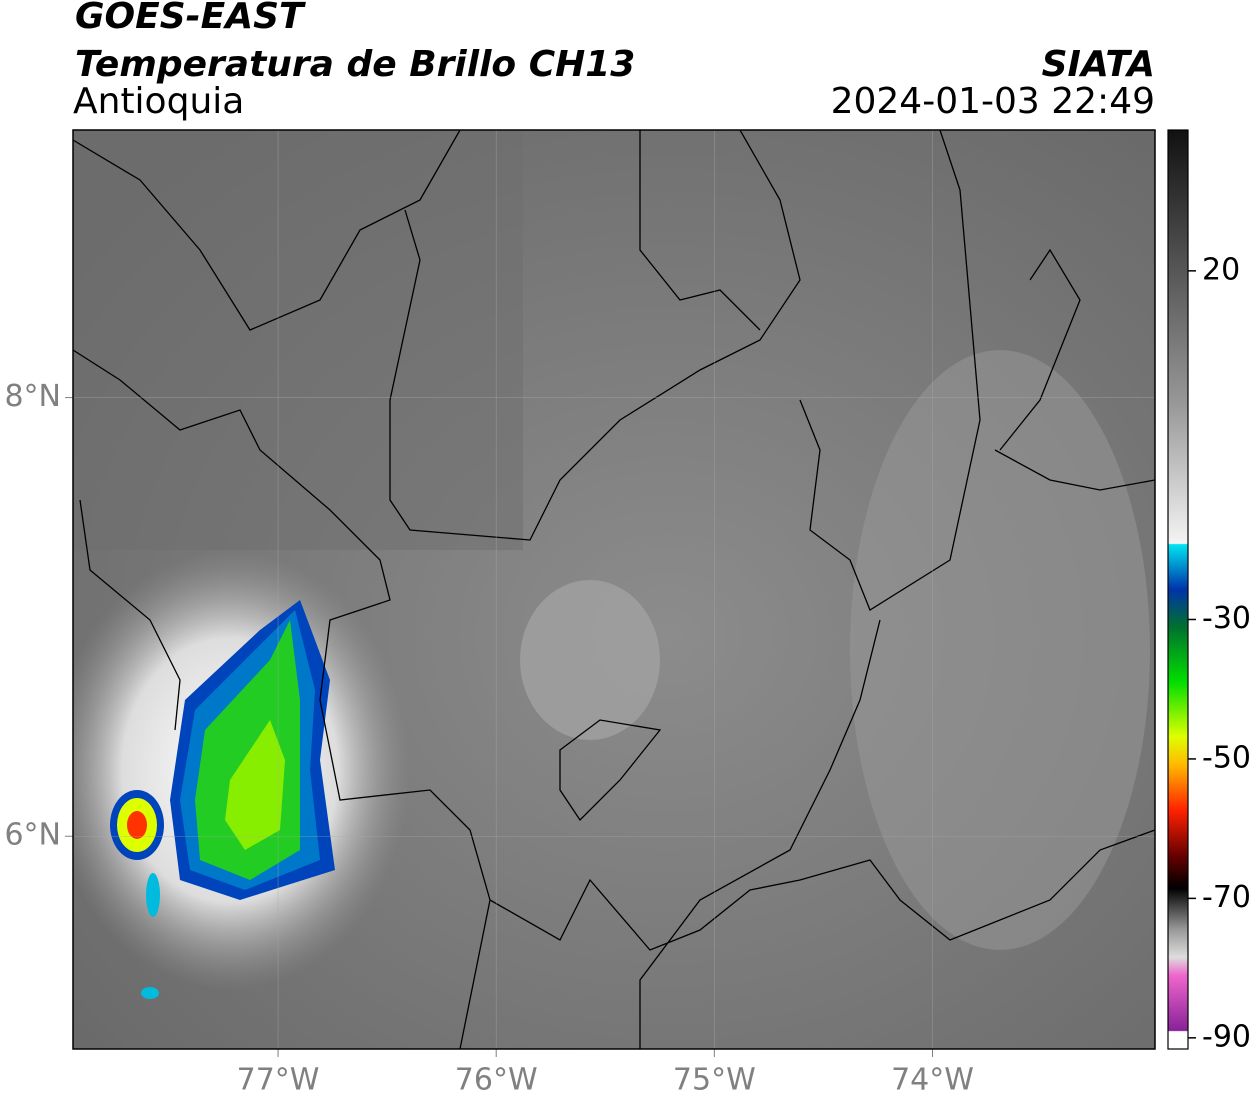  Describe the element at coordinates (714, 1080) in the screenshot. I see `x-tick-label: 75°W` at that location.